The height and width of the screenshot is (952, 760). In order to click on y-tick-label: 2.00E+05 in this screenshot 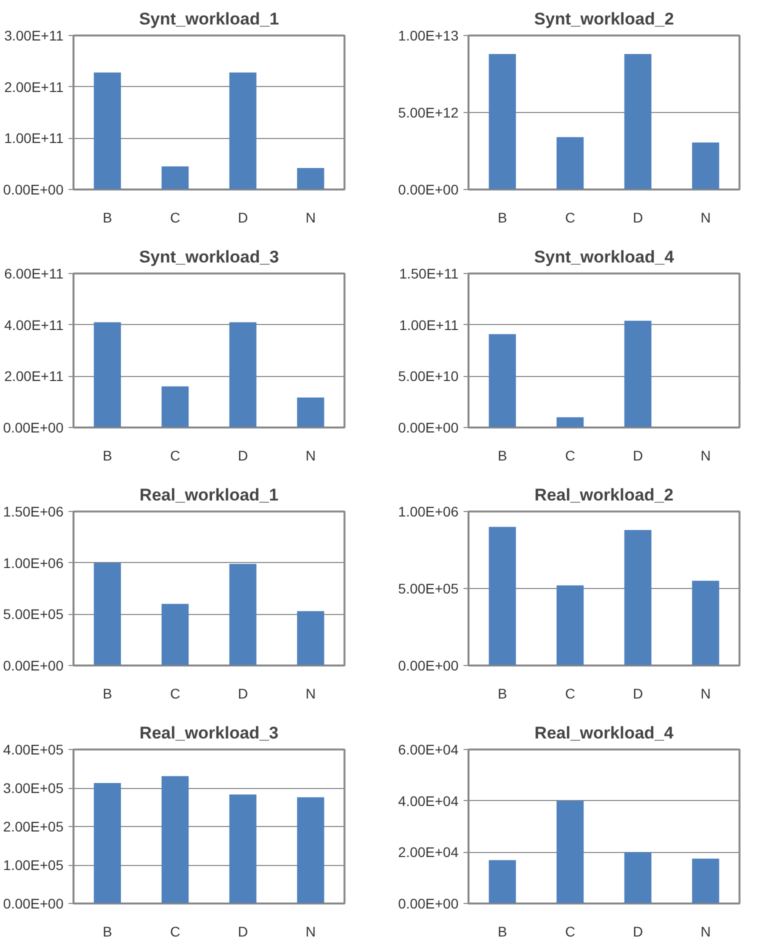, I will do `click(33, 826)`.